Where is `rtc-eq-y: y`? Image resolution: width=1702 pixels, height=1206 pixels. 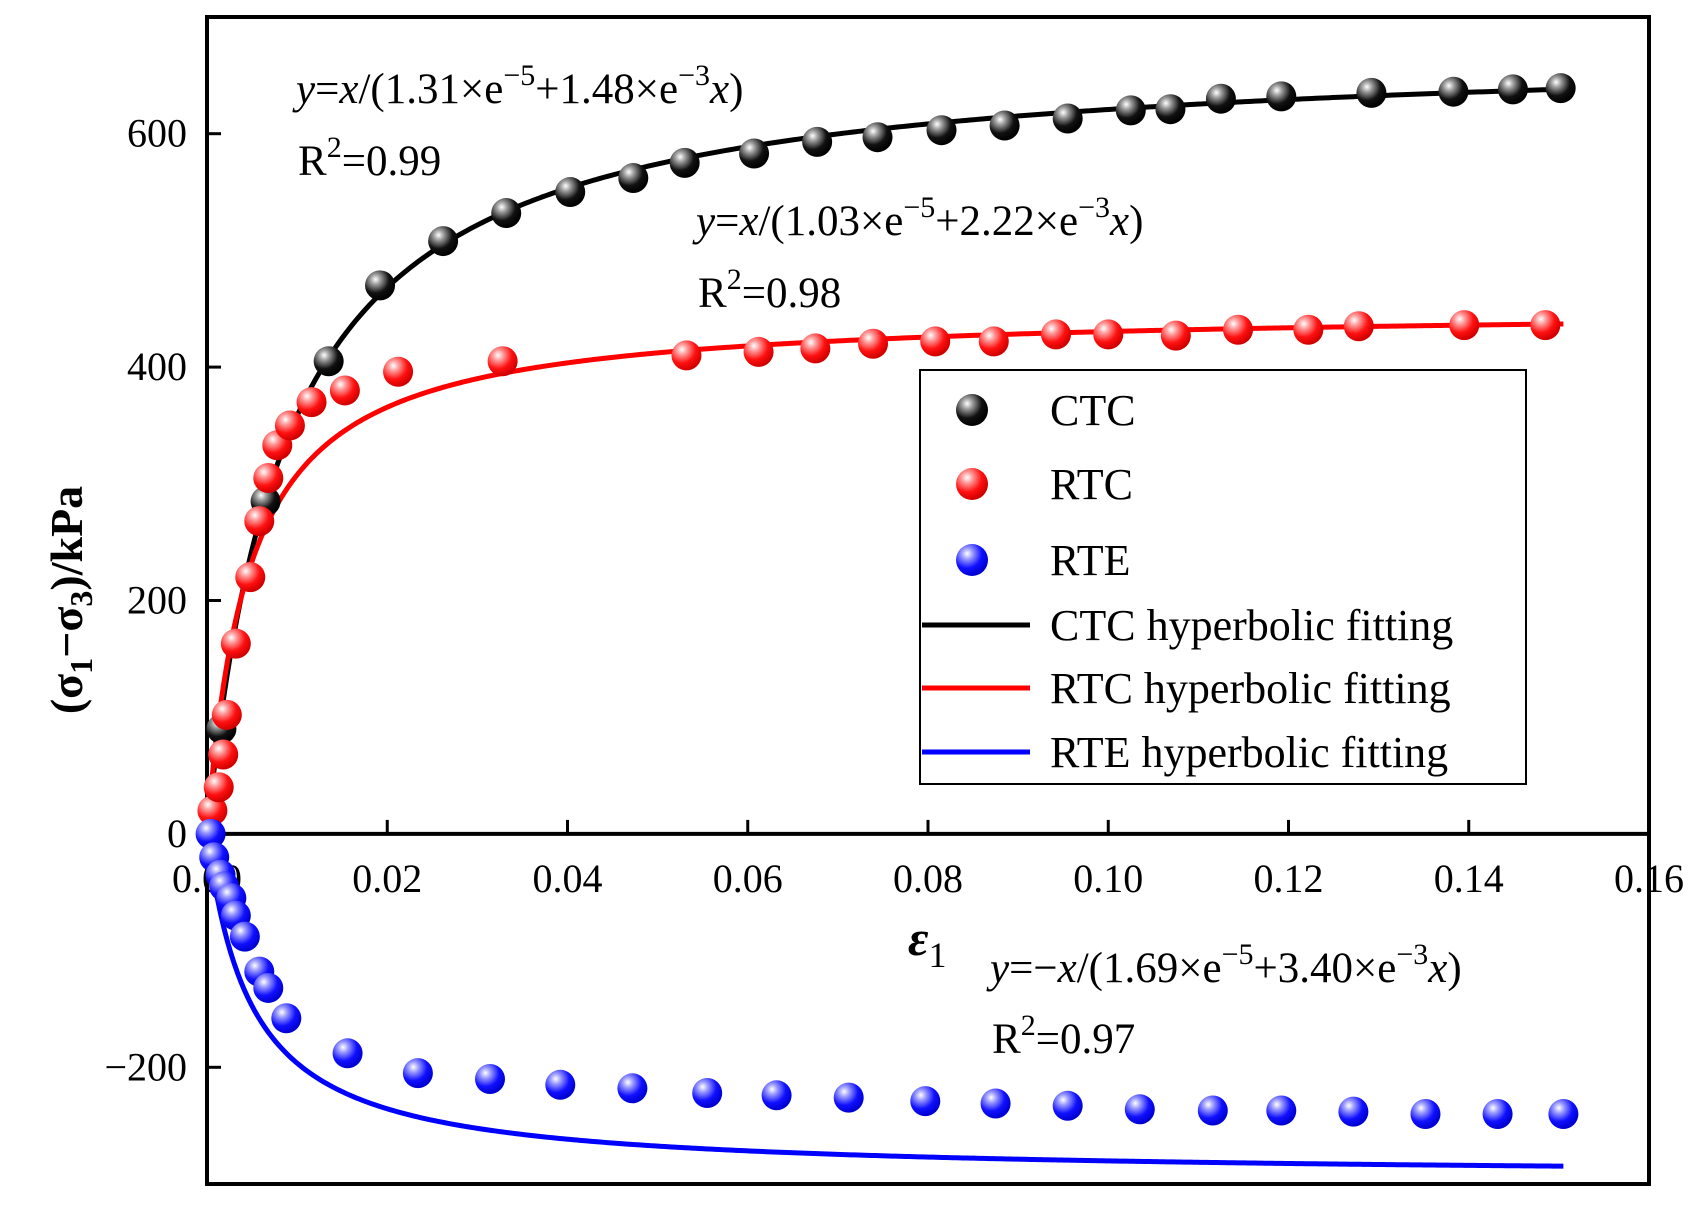
rtc-eq-y: y is located at coordinates (704, 221).